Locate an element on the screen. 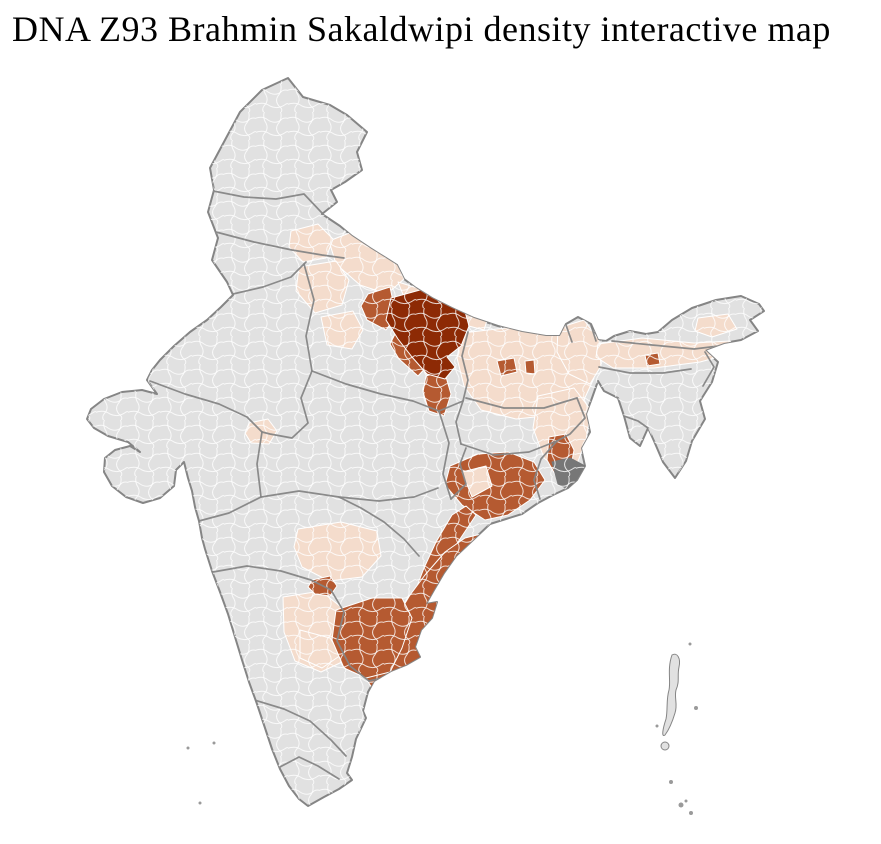 The image size is (881, 844). andaman-nicobar-islands is located at coordinates (676, 728).